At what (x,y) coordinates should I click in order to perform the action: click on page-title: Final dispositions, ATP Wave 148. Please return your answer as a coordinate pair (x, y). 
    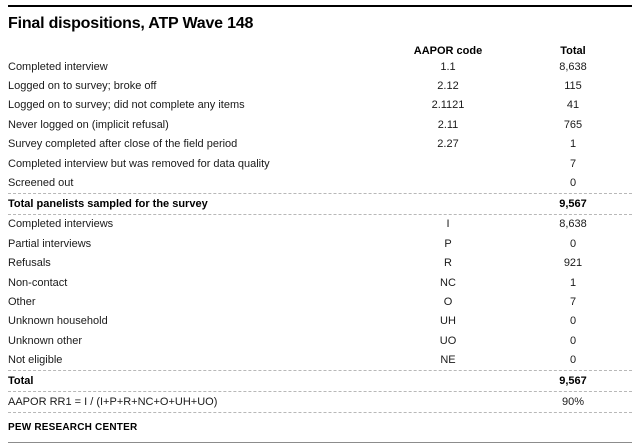
    Looking at the image, I should click on (131, 23).